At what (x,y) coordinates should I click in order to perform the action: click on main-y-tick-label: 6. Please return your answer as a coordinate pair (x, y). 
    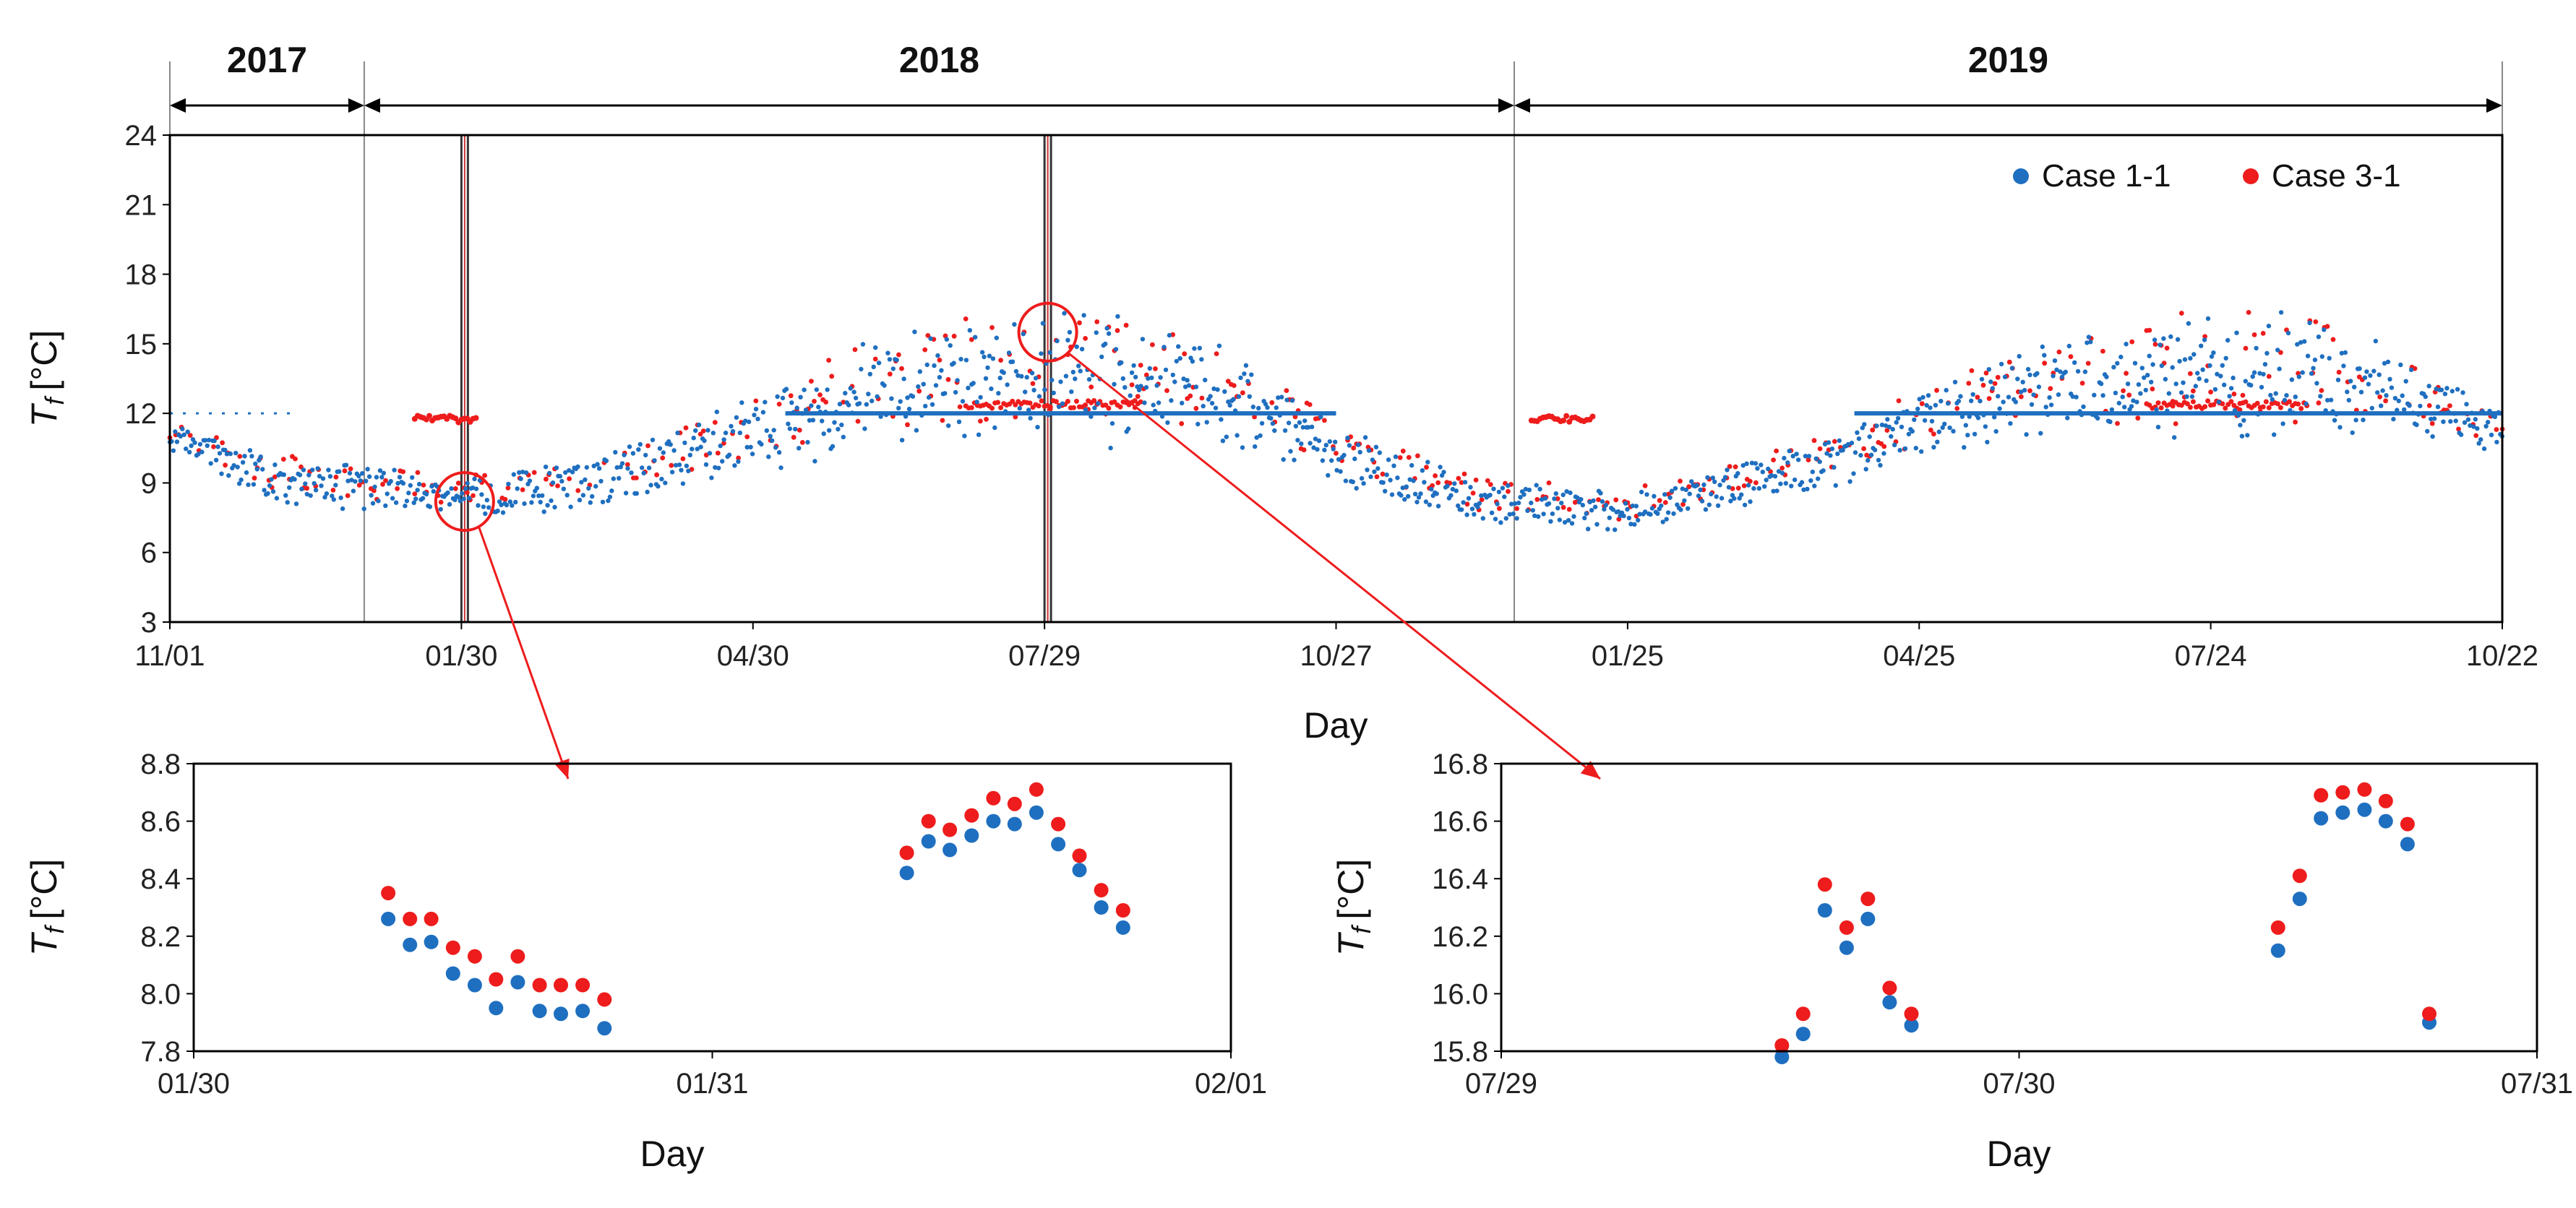
    Looking at the image, I should click on (149, 553).